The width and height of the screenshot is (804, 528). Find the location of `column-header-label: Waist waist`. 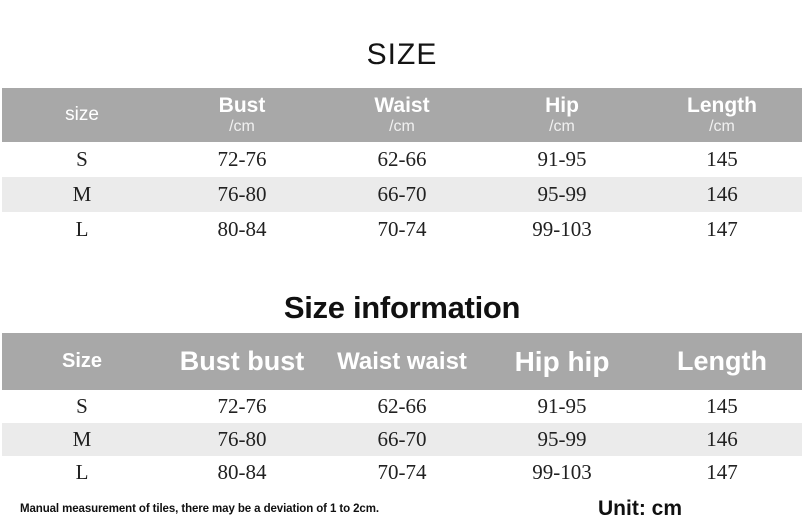

column-header-label: Waist waist is located at coordinates (402, 361).